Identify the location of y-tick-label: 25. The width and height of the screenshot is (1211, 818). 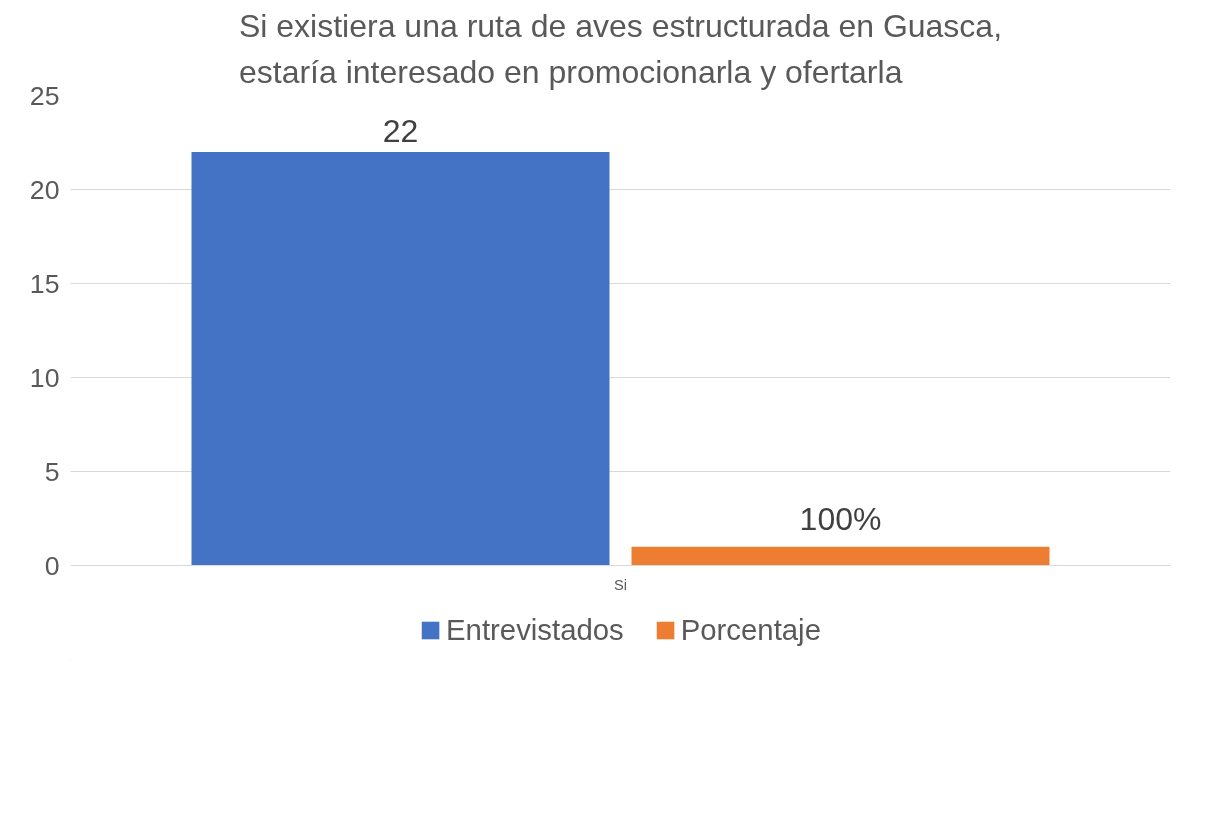
(44, 95).